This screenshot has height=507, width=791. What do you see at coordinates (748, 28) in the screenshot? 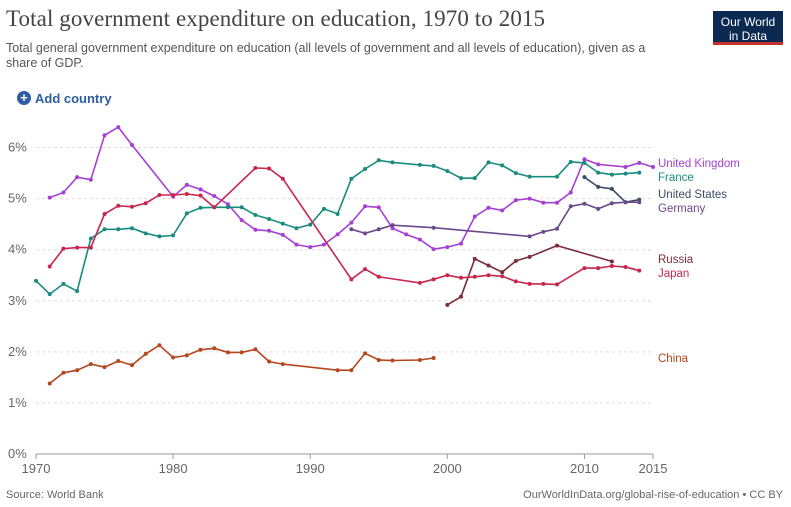
I see `owid-logo: Our World in Data` at bounding box center [748, 28].